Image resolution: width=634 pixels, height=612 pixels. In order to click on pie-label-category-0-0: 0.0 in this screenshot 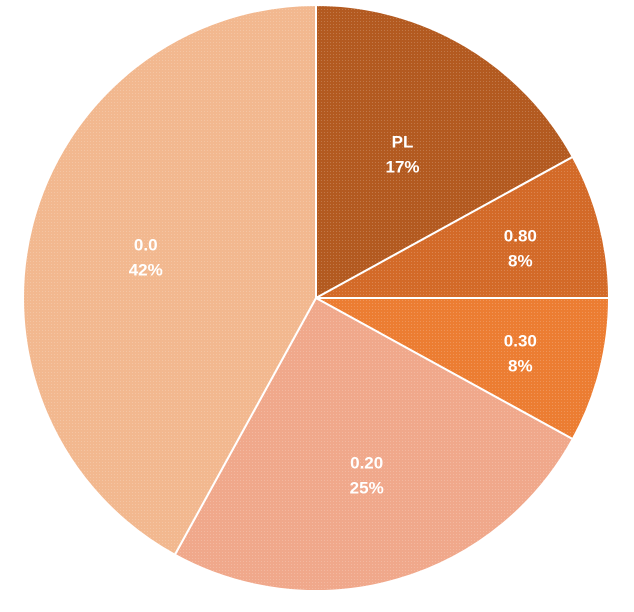, I will do `click(146, 244)`.